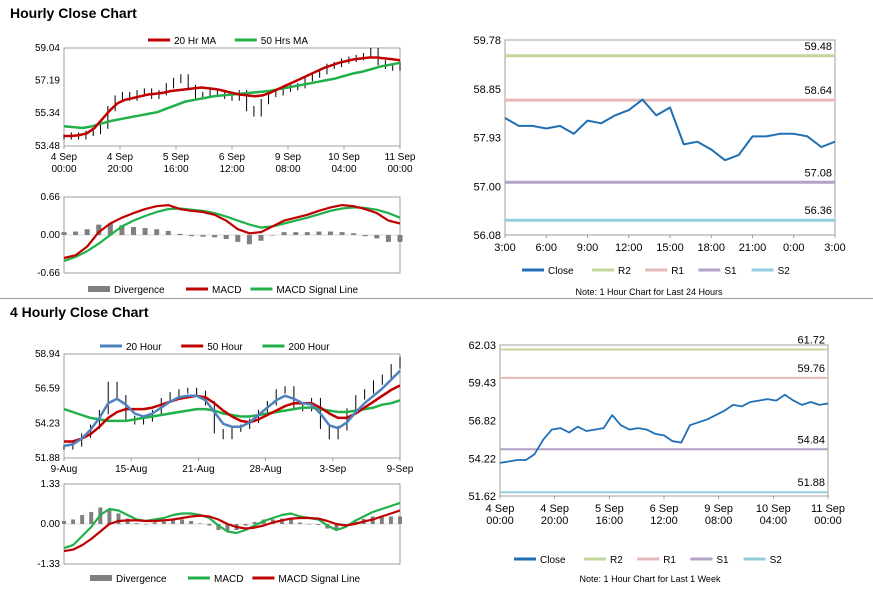 This screenshot has height=601, width=873. What do you see at coordinates (319, 579) in the screenshot?
I see `four-hourly-macd-legend-label-2: MACD Signal Line` at bounding box center [319, 579].